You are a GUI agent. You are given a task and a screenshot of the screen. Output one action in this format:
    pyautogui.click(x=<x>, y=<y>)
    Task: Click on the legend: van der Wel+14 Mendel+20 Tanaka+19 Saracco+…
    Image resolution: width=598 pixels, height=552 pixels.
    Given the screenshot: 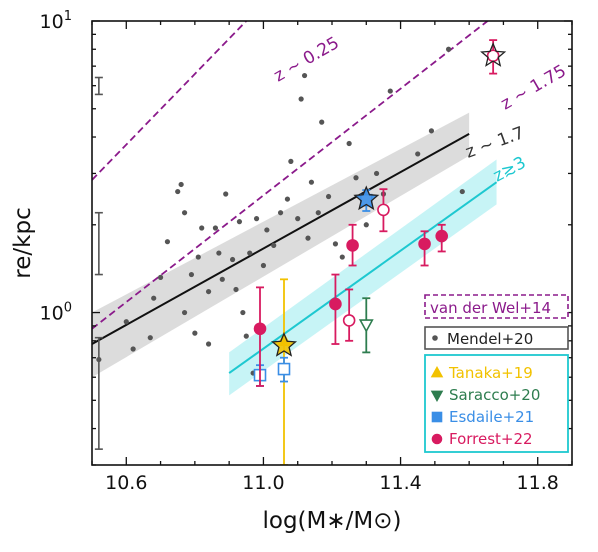 What is the action you would take?
    pyautogui.click(x=496, y=373)
    